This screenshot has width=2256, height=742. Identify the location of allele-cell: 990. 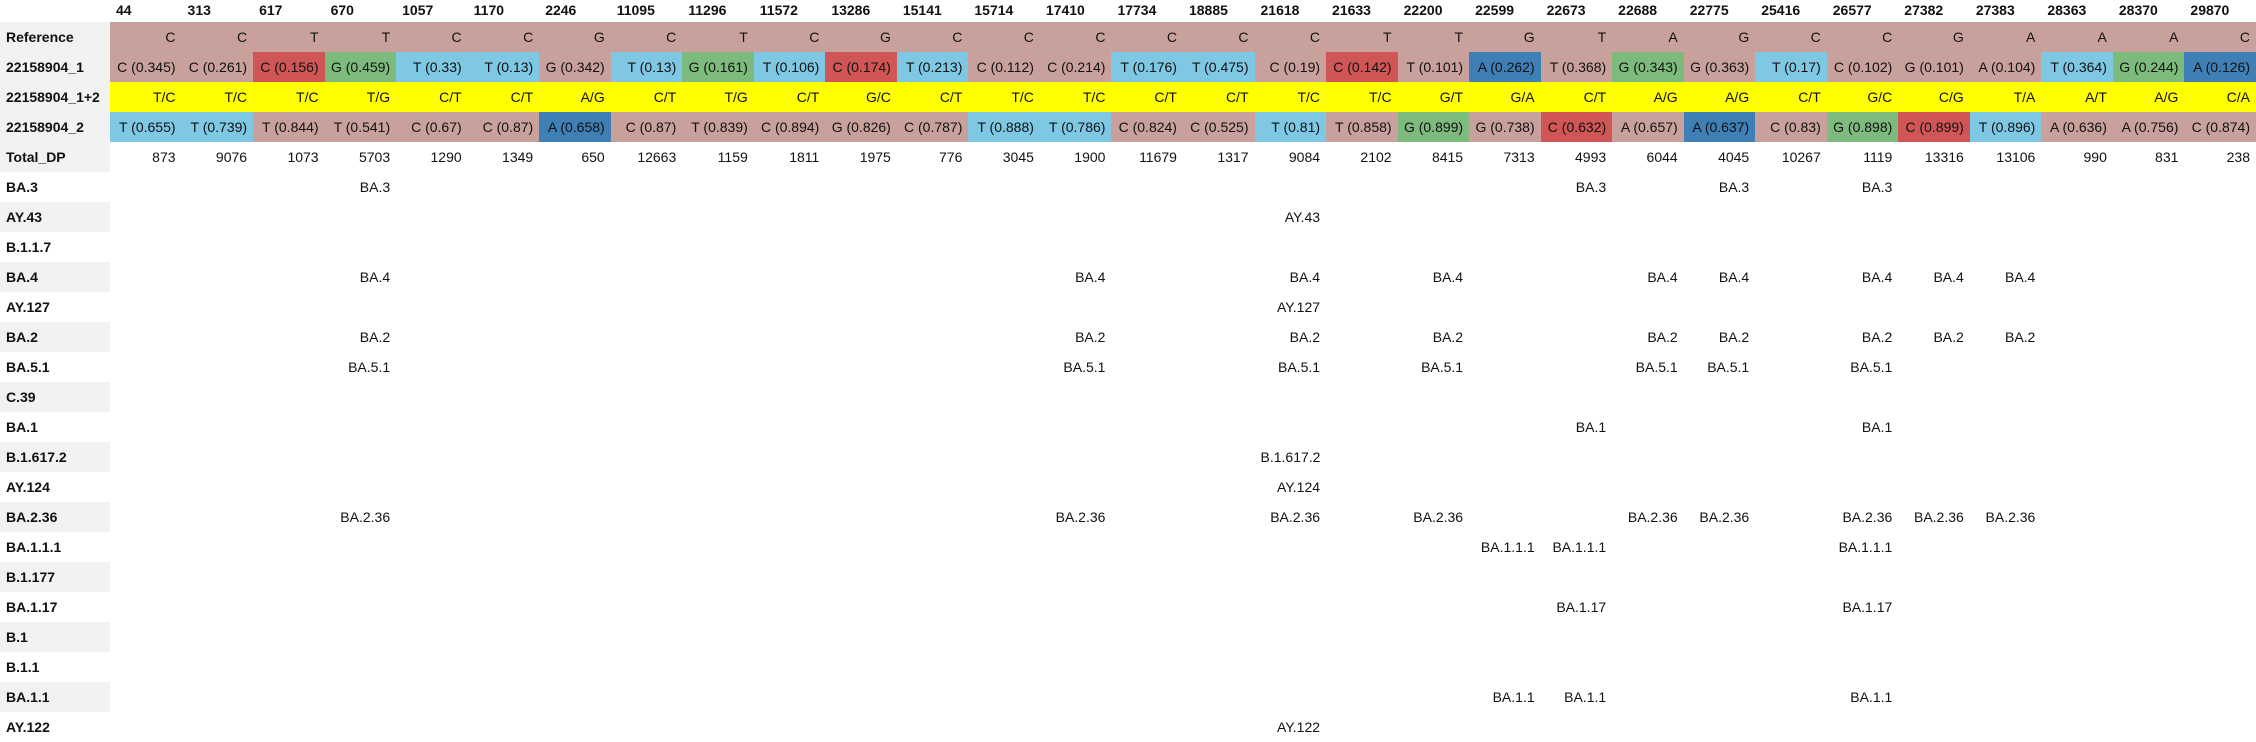
(2095, 157).